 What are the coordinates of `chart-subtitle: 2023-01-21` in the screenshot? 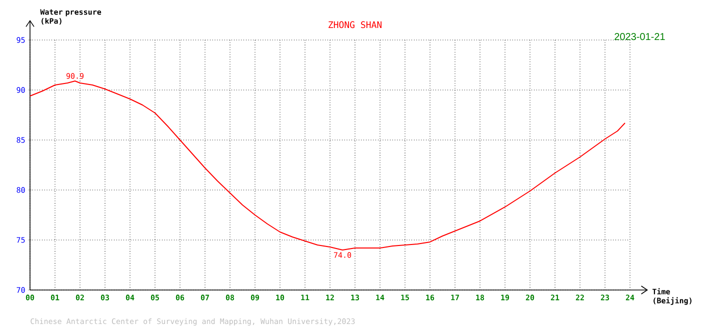 It's located at (639, 36).